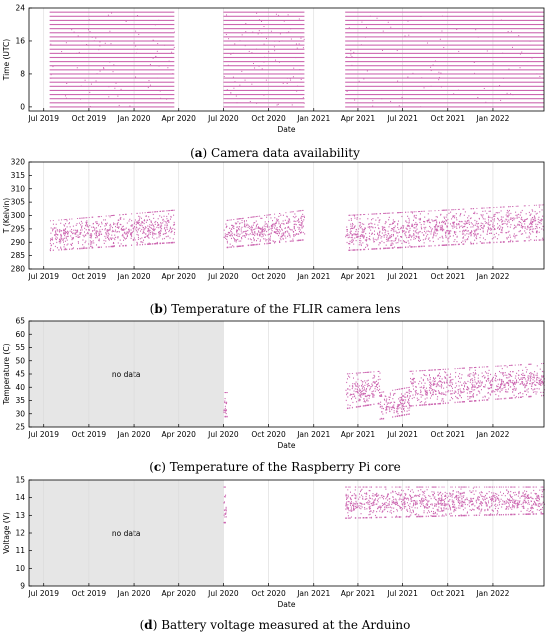  I want to click on availability-stripe, so click(444, 66).